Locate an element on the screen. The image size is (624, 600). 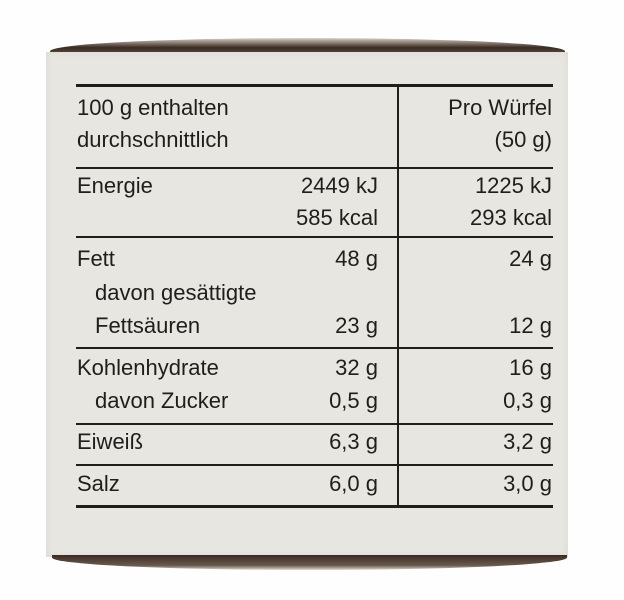
fat-label: Fett is located at coordinates (96, 258).